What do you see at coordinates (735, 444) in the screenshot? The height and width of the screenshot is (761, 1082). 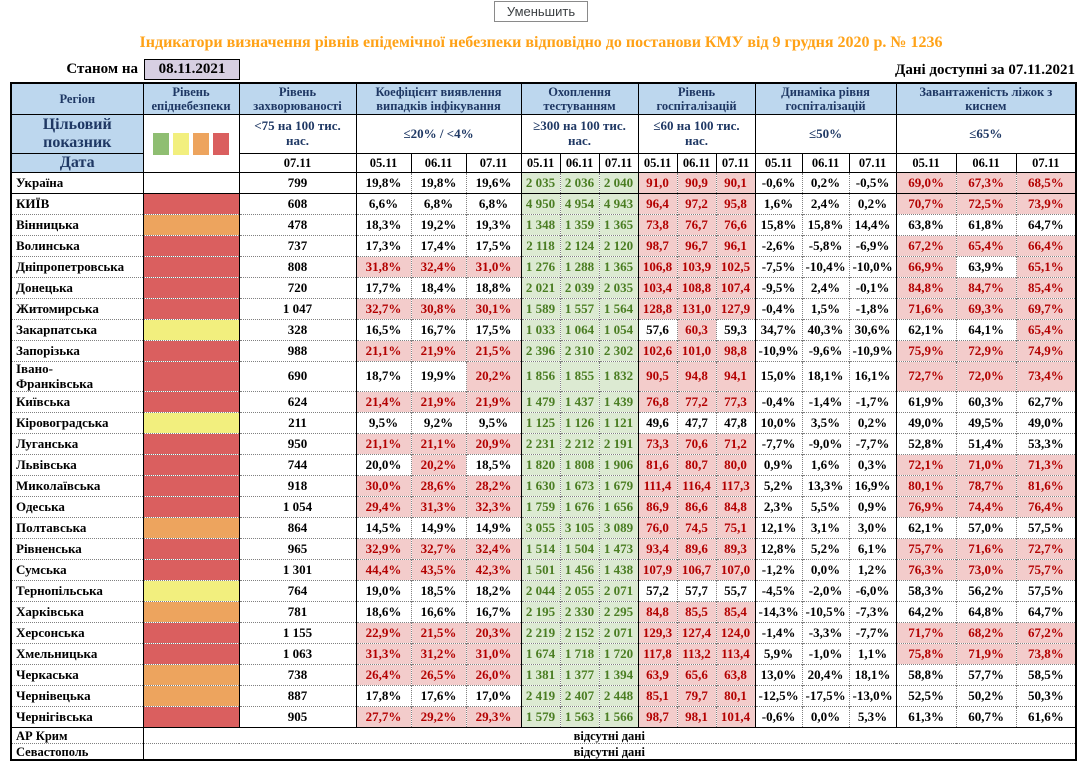 I see `cell-hospitalization-level: 71,2` at bounding box center [735, 444].